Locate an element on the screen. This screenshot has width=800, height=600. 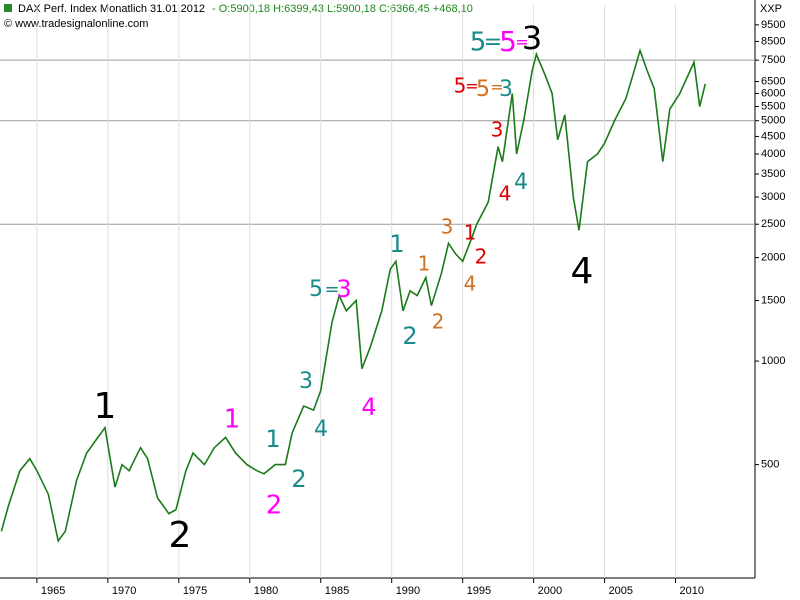
x-tick-label: 2005 is located at coordinates (621, 591).